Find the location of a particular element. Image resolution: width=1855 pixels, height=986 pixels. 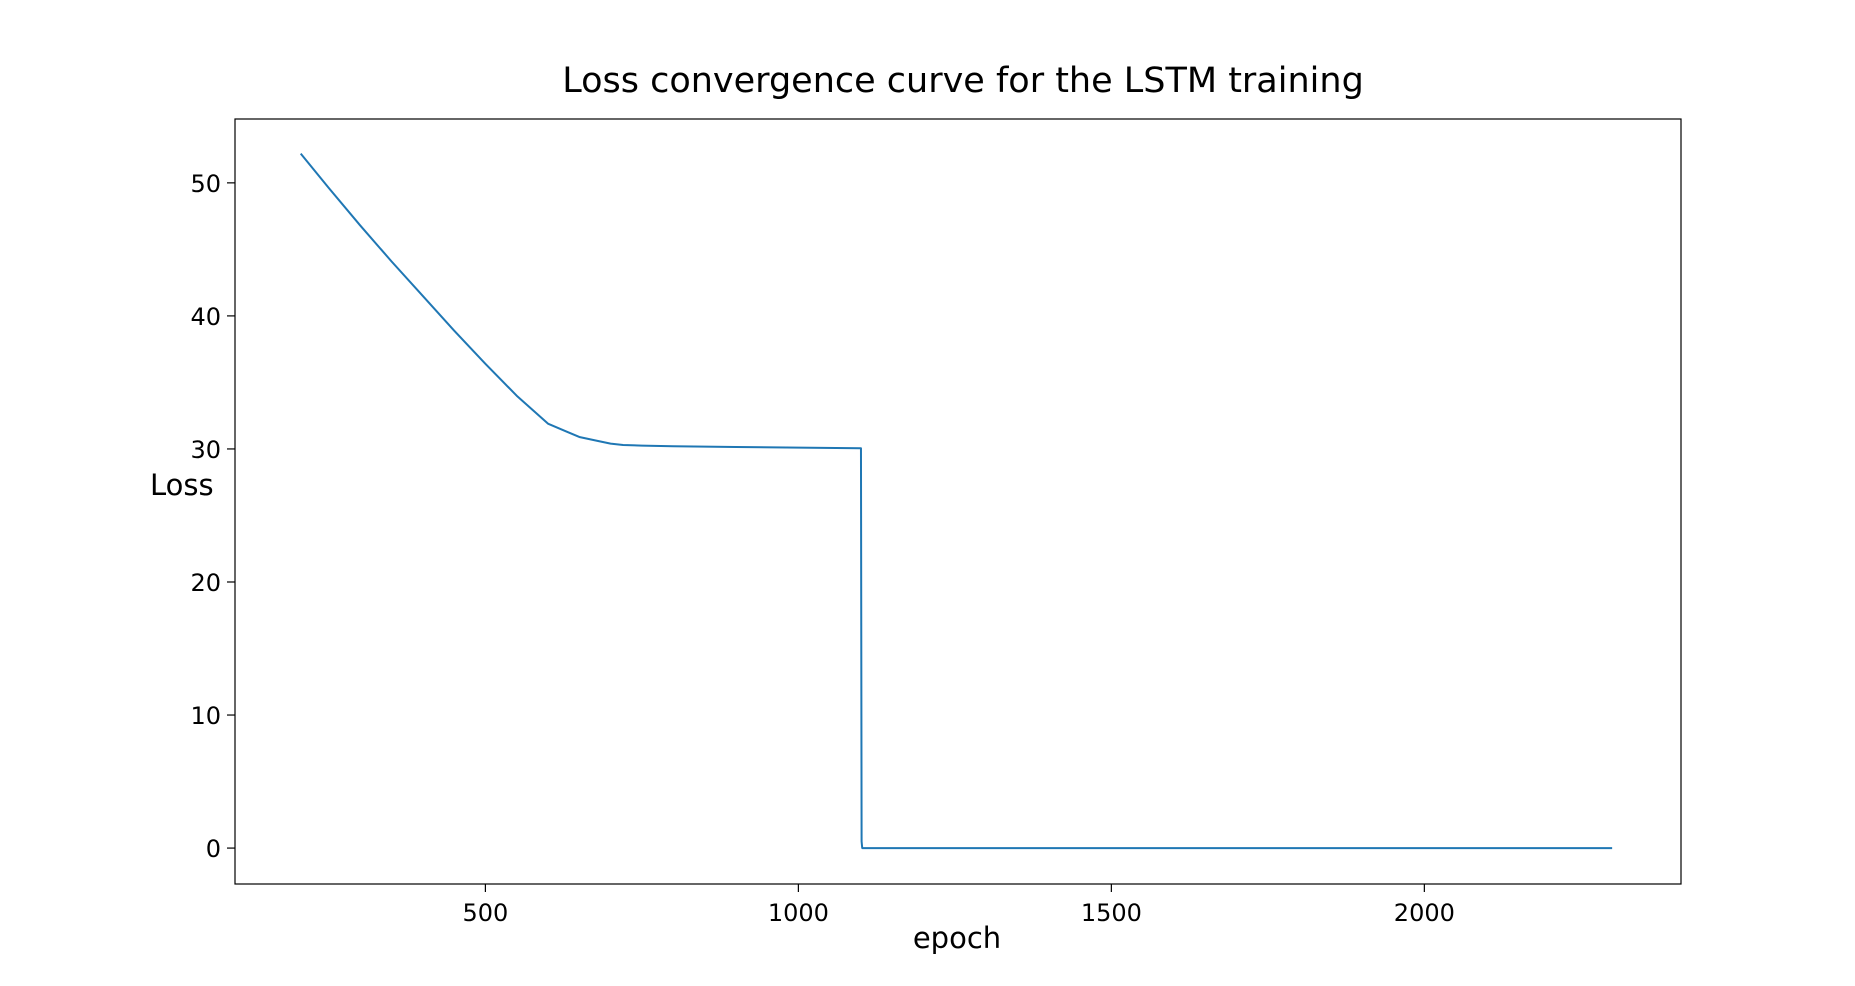

y-tick-label: 20 is located at coordinates (205, 583).